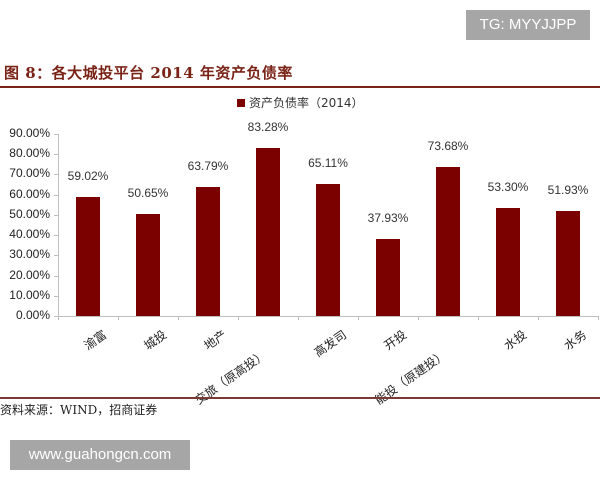  What do you see at coordinates (508, 187) in the screenshot?
I see `bar-value-label: 53.30%` at bounding box center [508, 187].